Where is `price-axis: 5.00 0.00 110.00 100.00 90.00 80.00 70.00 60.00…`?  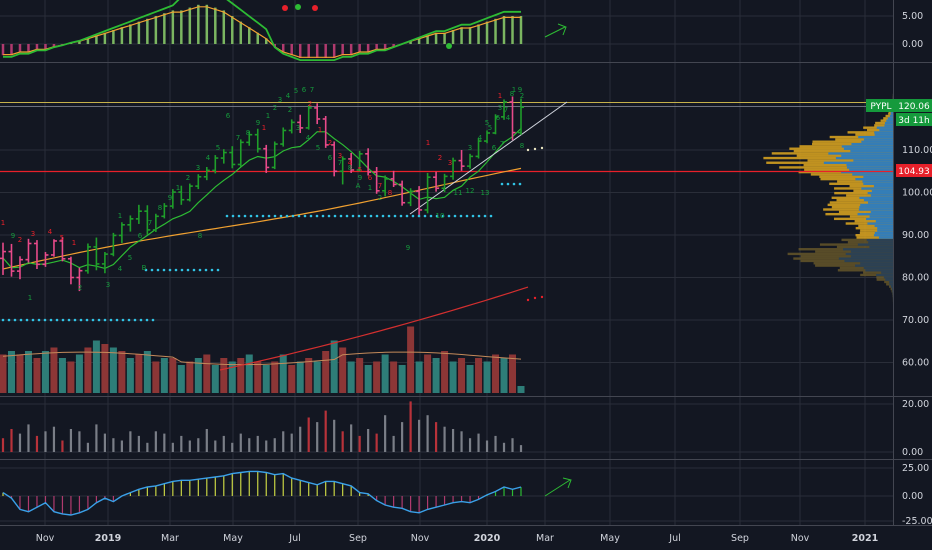 price-axis: 5.00 0.00 110.00 100.00 90.00 80.00 70.00 60.00… is located at coordinates (917, 269).